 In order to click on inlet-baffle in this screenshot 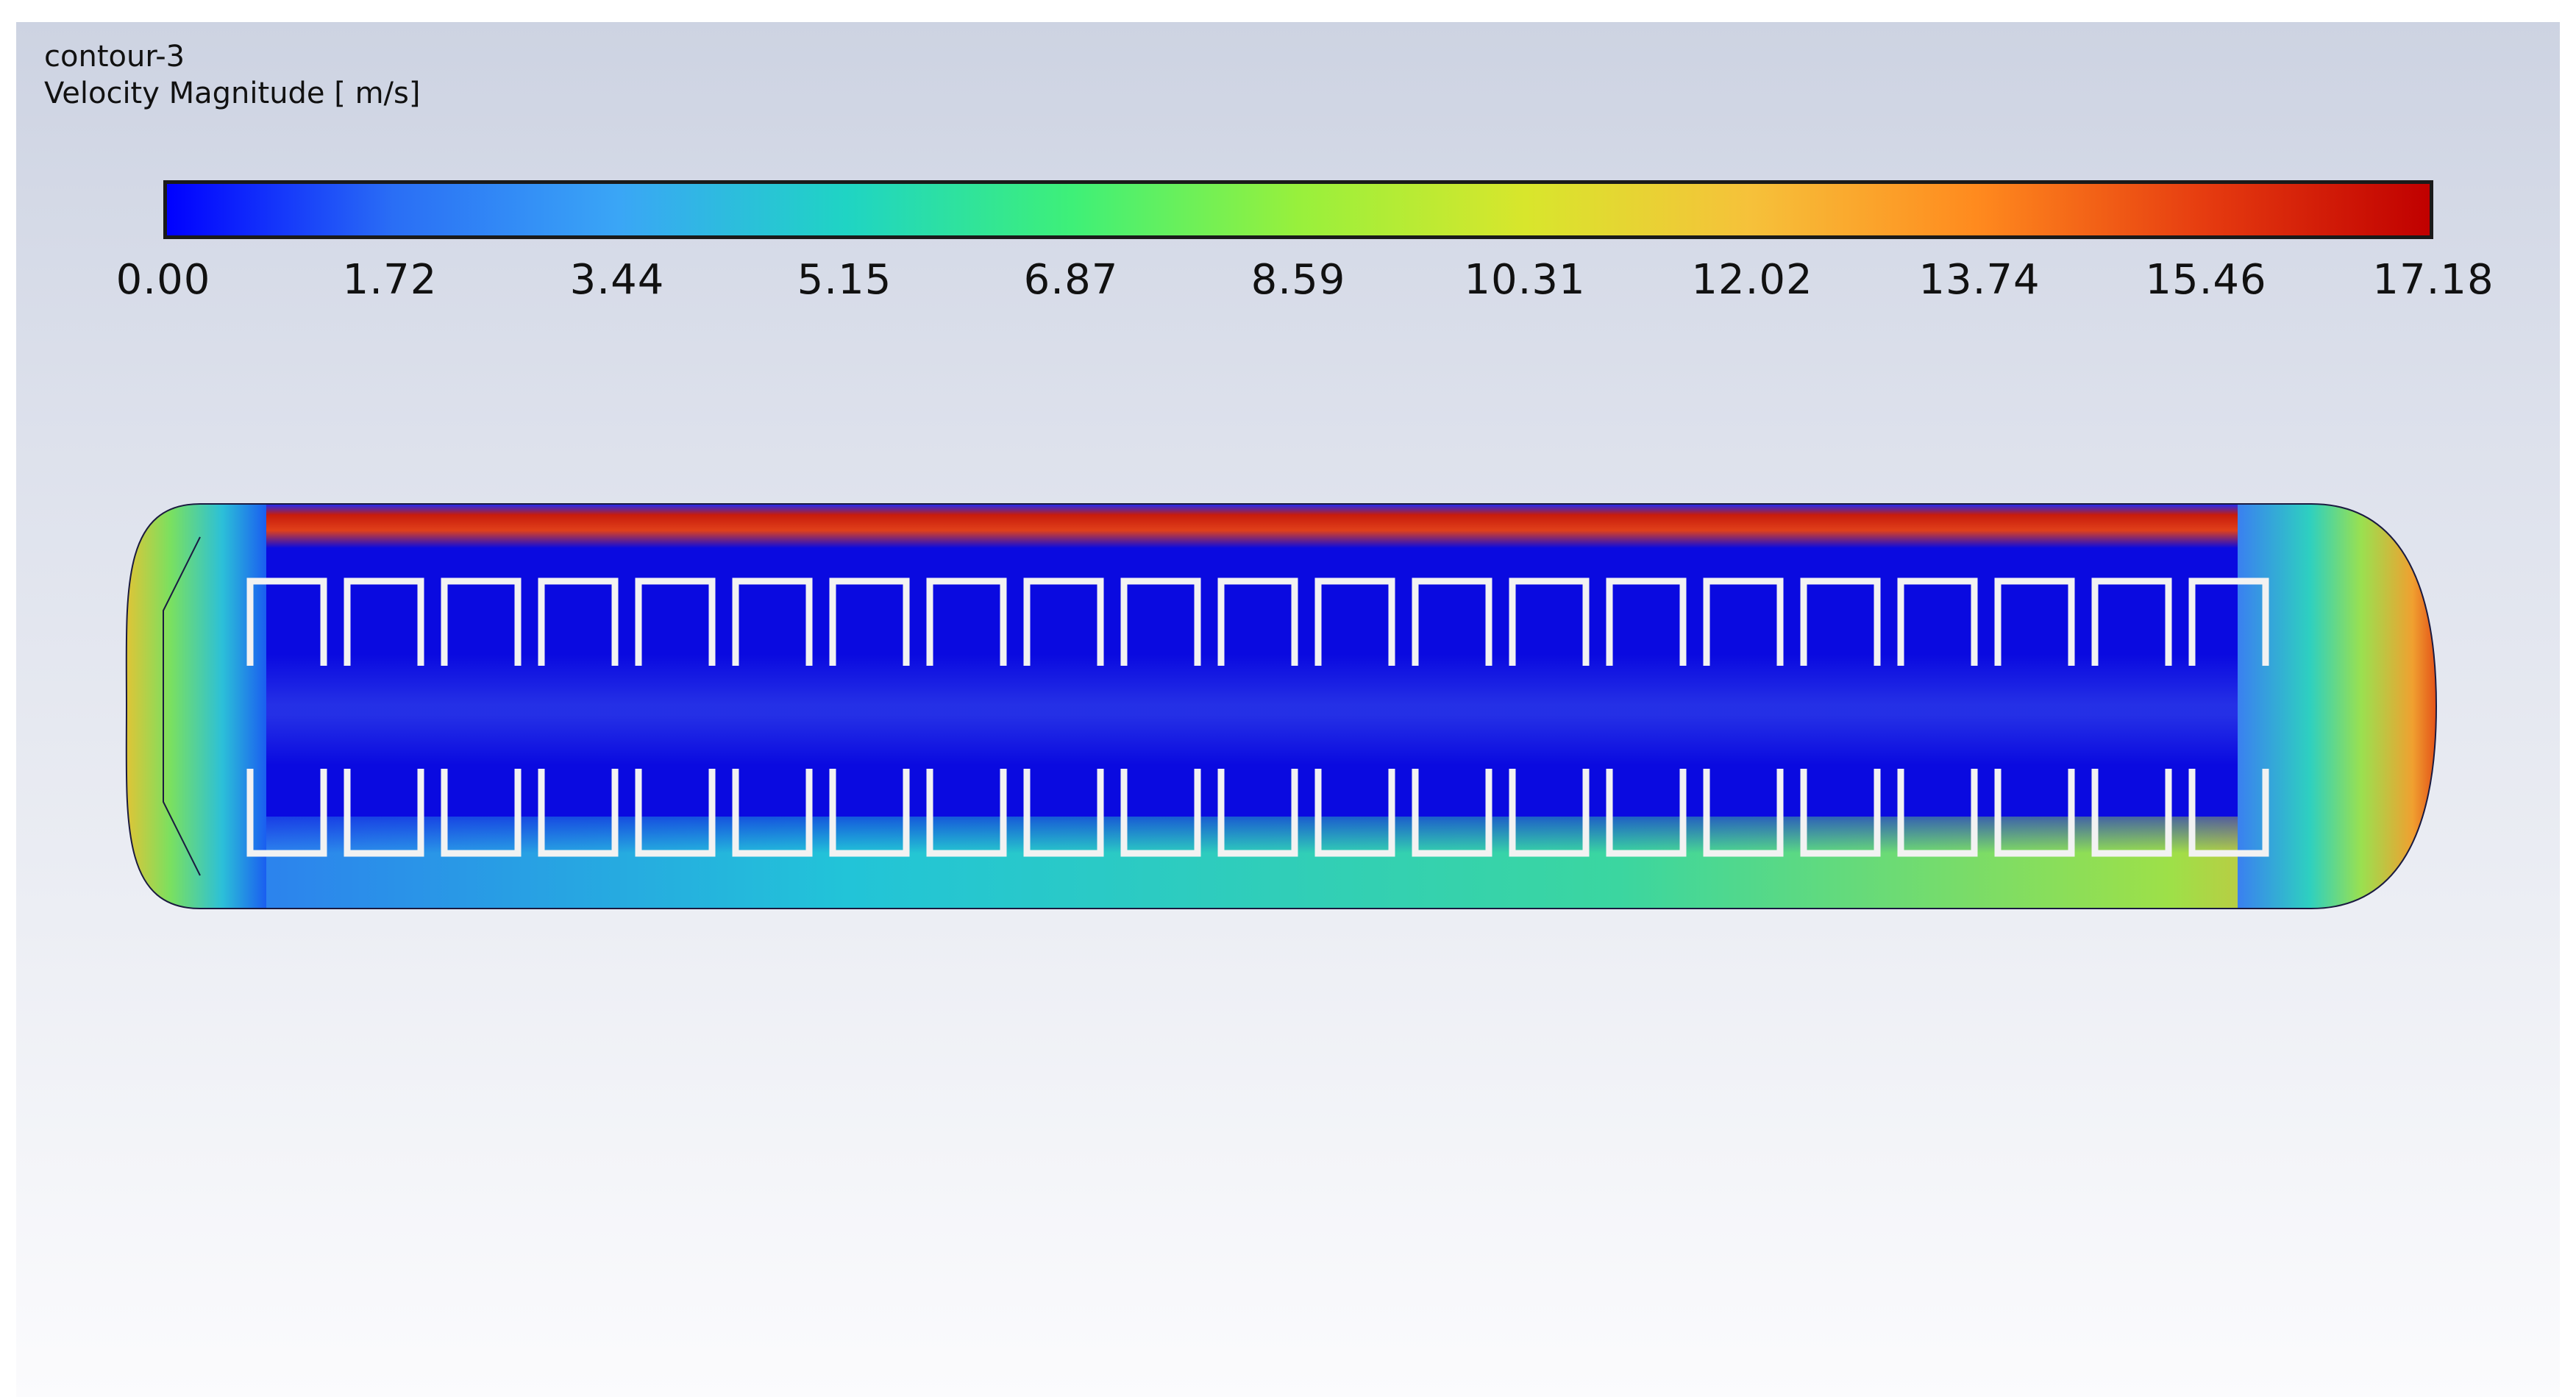, I will do `click(182, 706)`.